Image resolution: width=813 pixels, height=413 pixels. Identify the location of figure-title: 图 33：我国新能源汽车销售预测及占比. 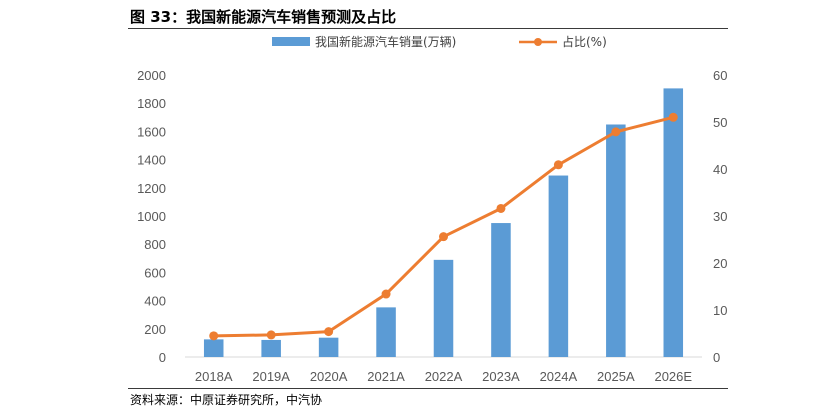
(263, 17).